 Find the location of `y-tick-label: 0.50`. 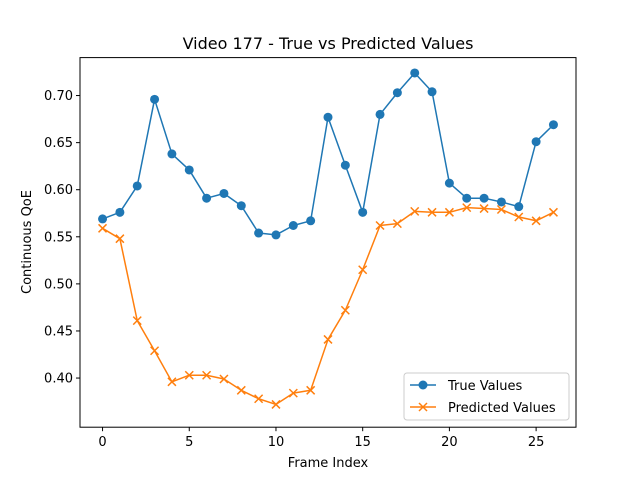

y-tick-label: 0.50 is located at coordinates (58, 284).